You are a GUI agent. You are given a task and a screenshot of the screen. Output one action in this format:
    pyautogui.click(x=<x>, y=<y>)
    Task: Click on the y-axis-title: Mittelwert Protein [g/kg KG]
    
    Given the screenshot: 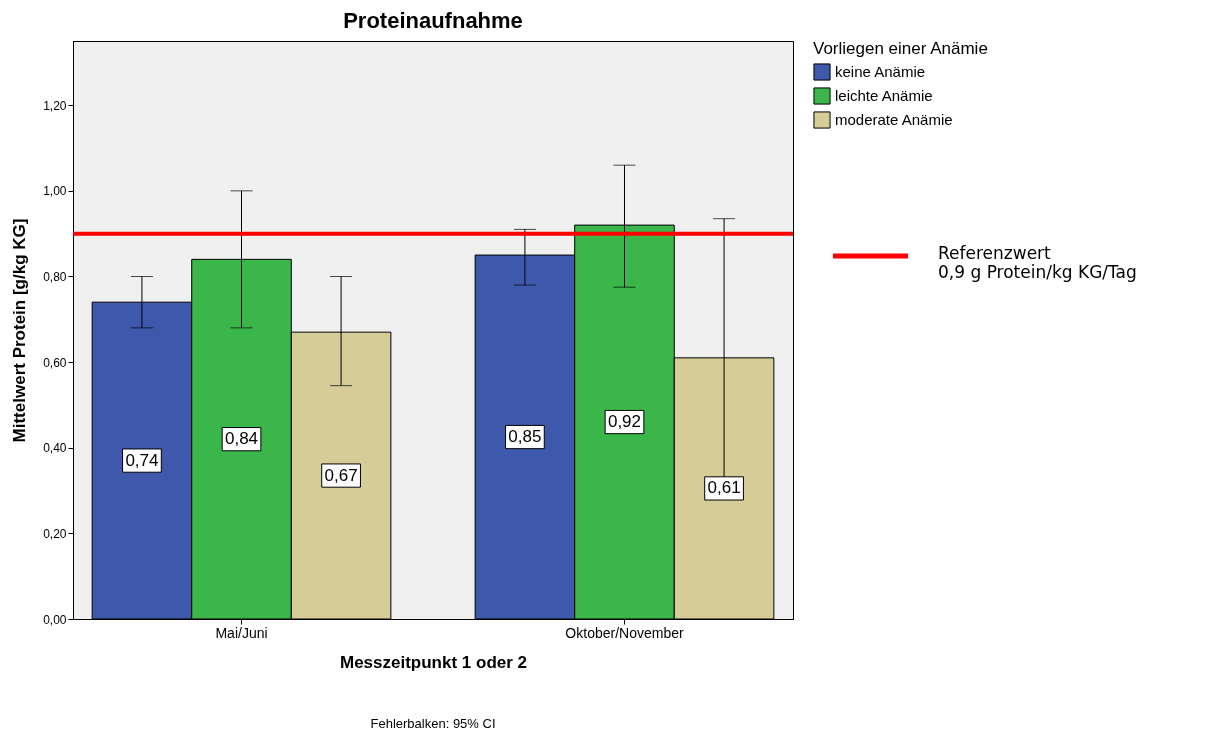 What is the action you would take?
    pyautogui.click(x=20, y=330)
    